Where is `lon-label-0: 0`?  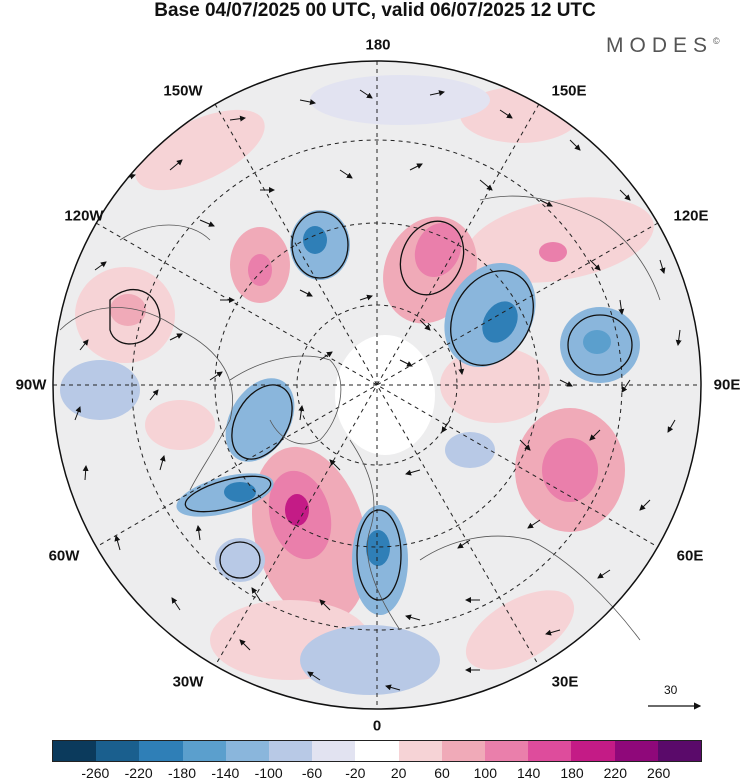
lon-label-0: 0 is located at coordinates (377, 726).